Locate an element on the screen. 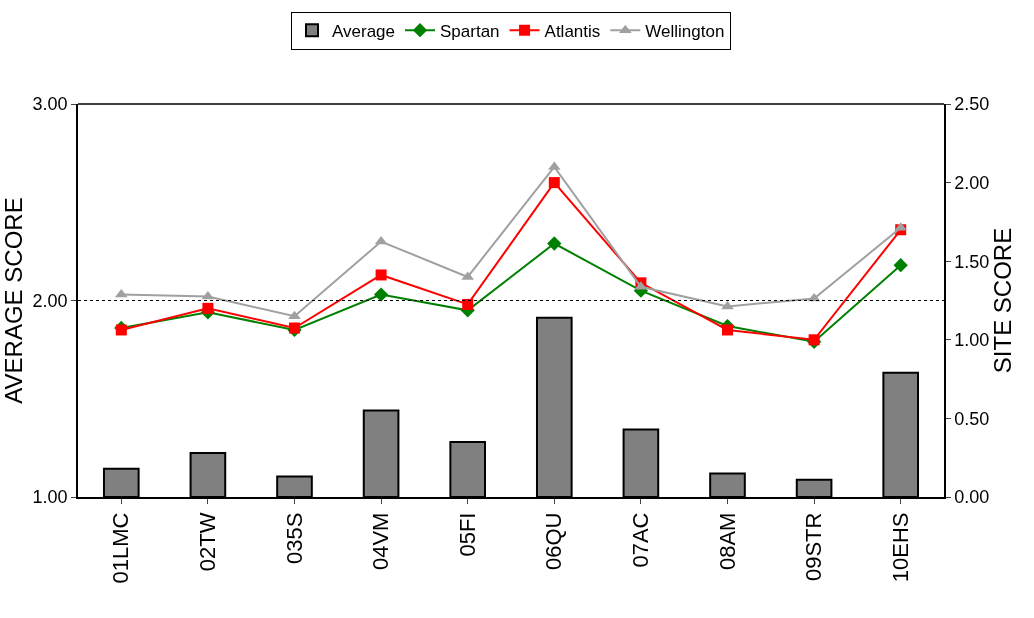 This screenshot has width=1034, height=618. y-tick-label: 2.00 is located at coordinates (50, 300).